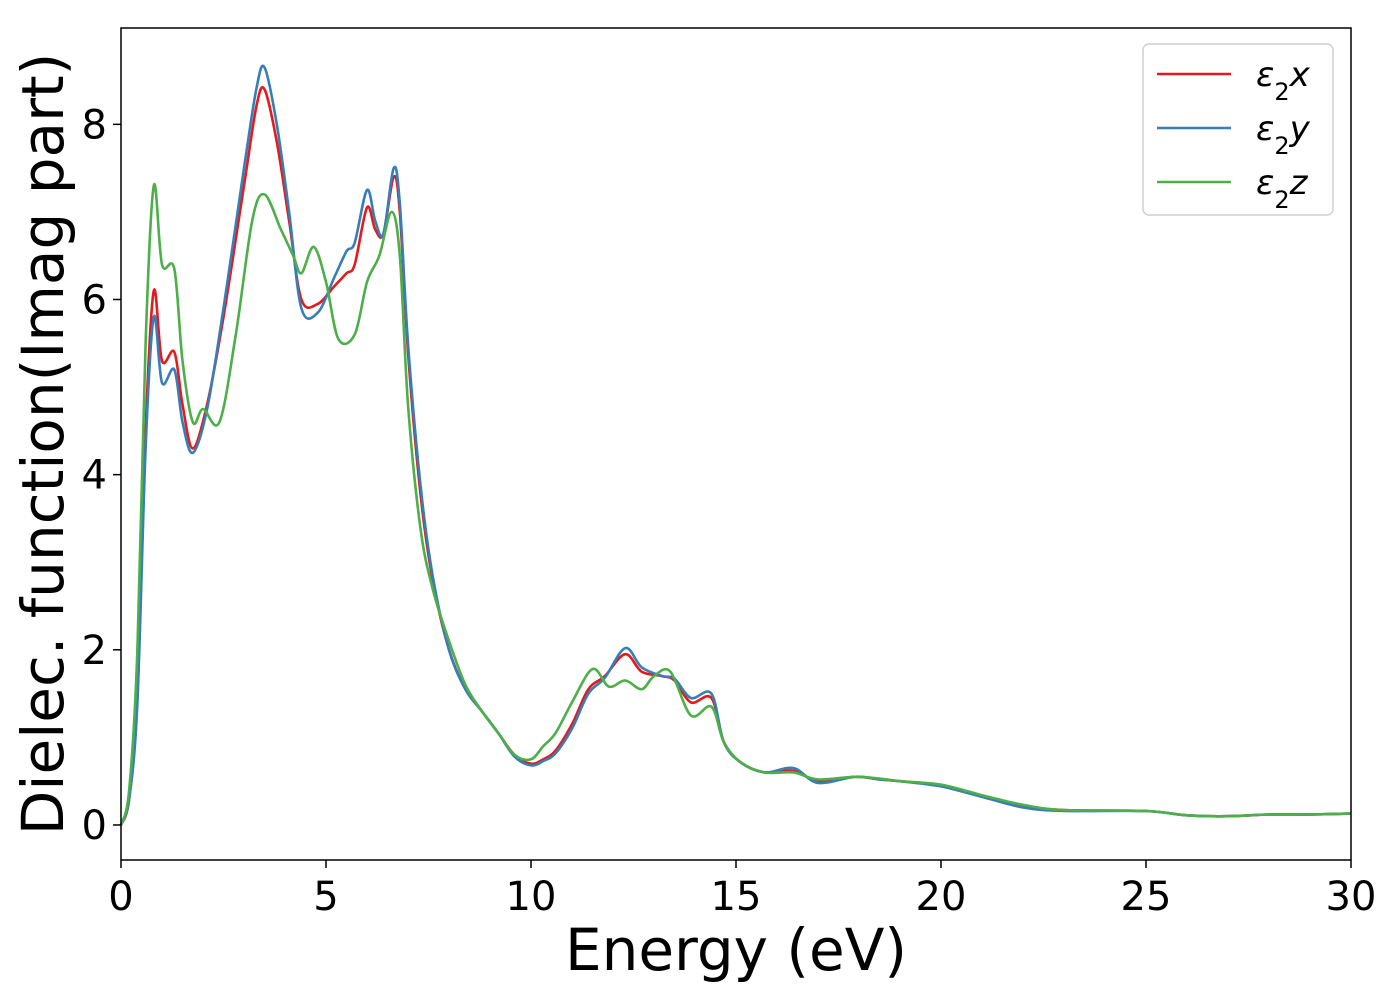  Describe the element at coordinates (94, 476) in the screenshot. I see `y-tick-label: 4` at that location.